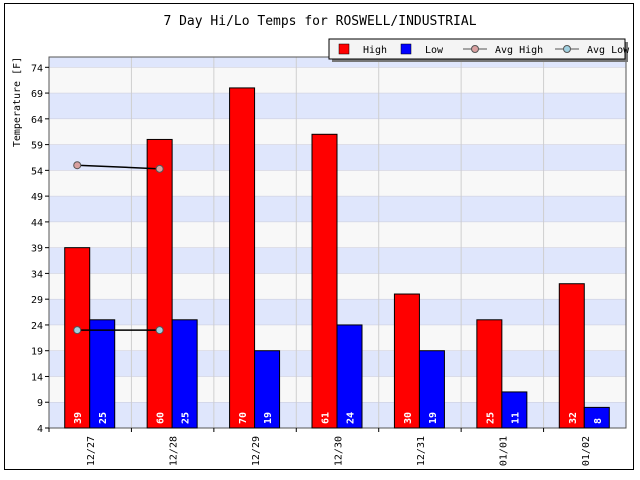  Describe the element at coordinates (519, 50) in the screenshot. I see `legend-label-avg-high: Avg High` at that location.